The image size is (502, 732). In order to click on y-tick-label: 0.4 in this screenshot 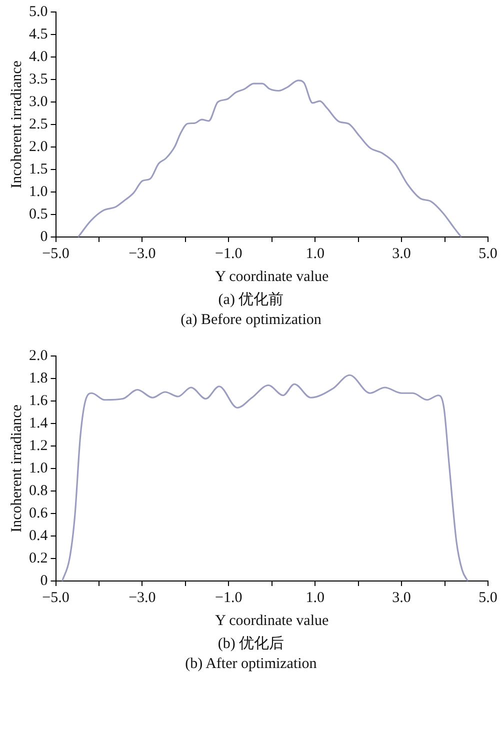, I will do `click(38, 536)`.